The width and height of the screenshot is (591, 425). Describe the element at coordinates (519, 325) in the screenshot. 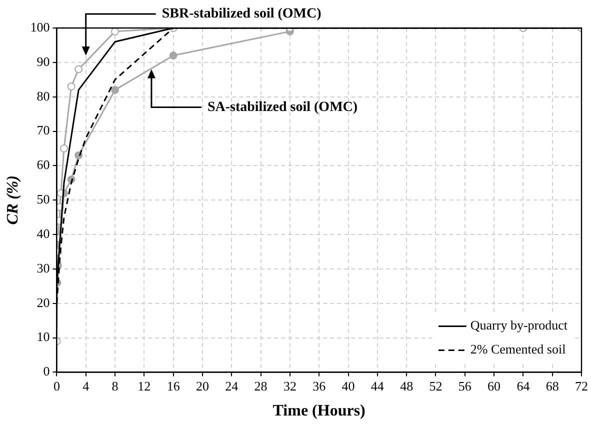

I see `legend-label: Quarry by-product` at that location.